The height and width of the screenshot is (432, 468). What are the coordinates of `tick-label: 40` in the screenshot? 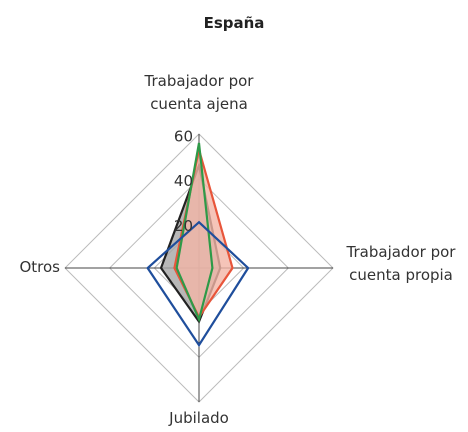 It's located at (183, 181).